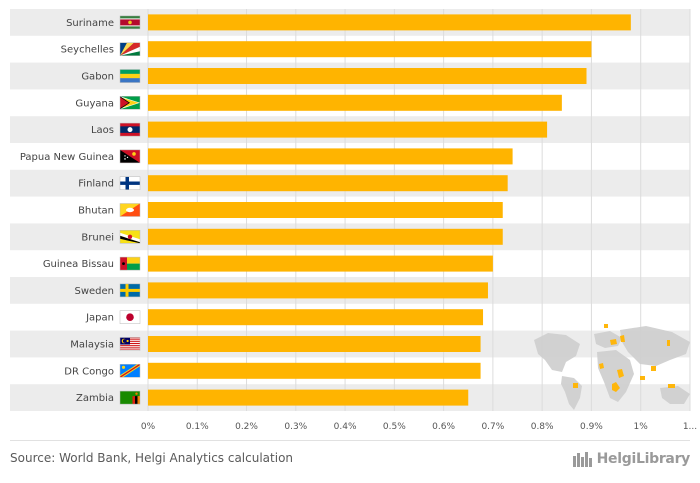 The image size is (700, 483). I want to click on category-label: Brunei, so click(97, 237).